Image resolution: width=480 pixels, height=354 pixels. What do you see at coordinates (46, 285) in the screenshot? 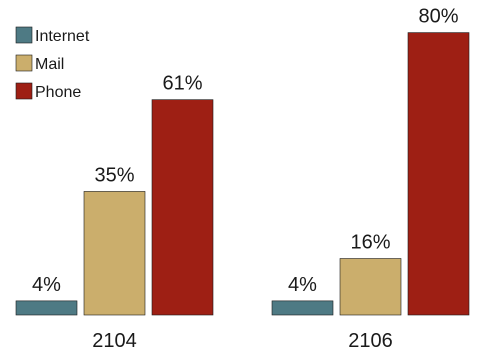
I see `data-label-internet-2104: 4%` at bounding box center [46, 285].